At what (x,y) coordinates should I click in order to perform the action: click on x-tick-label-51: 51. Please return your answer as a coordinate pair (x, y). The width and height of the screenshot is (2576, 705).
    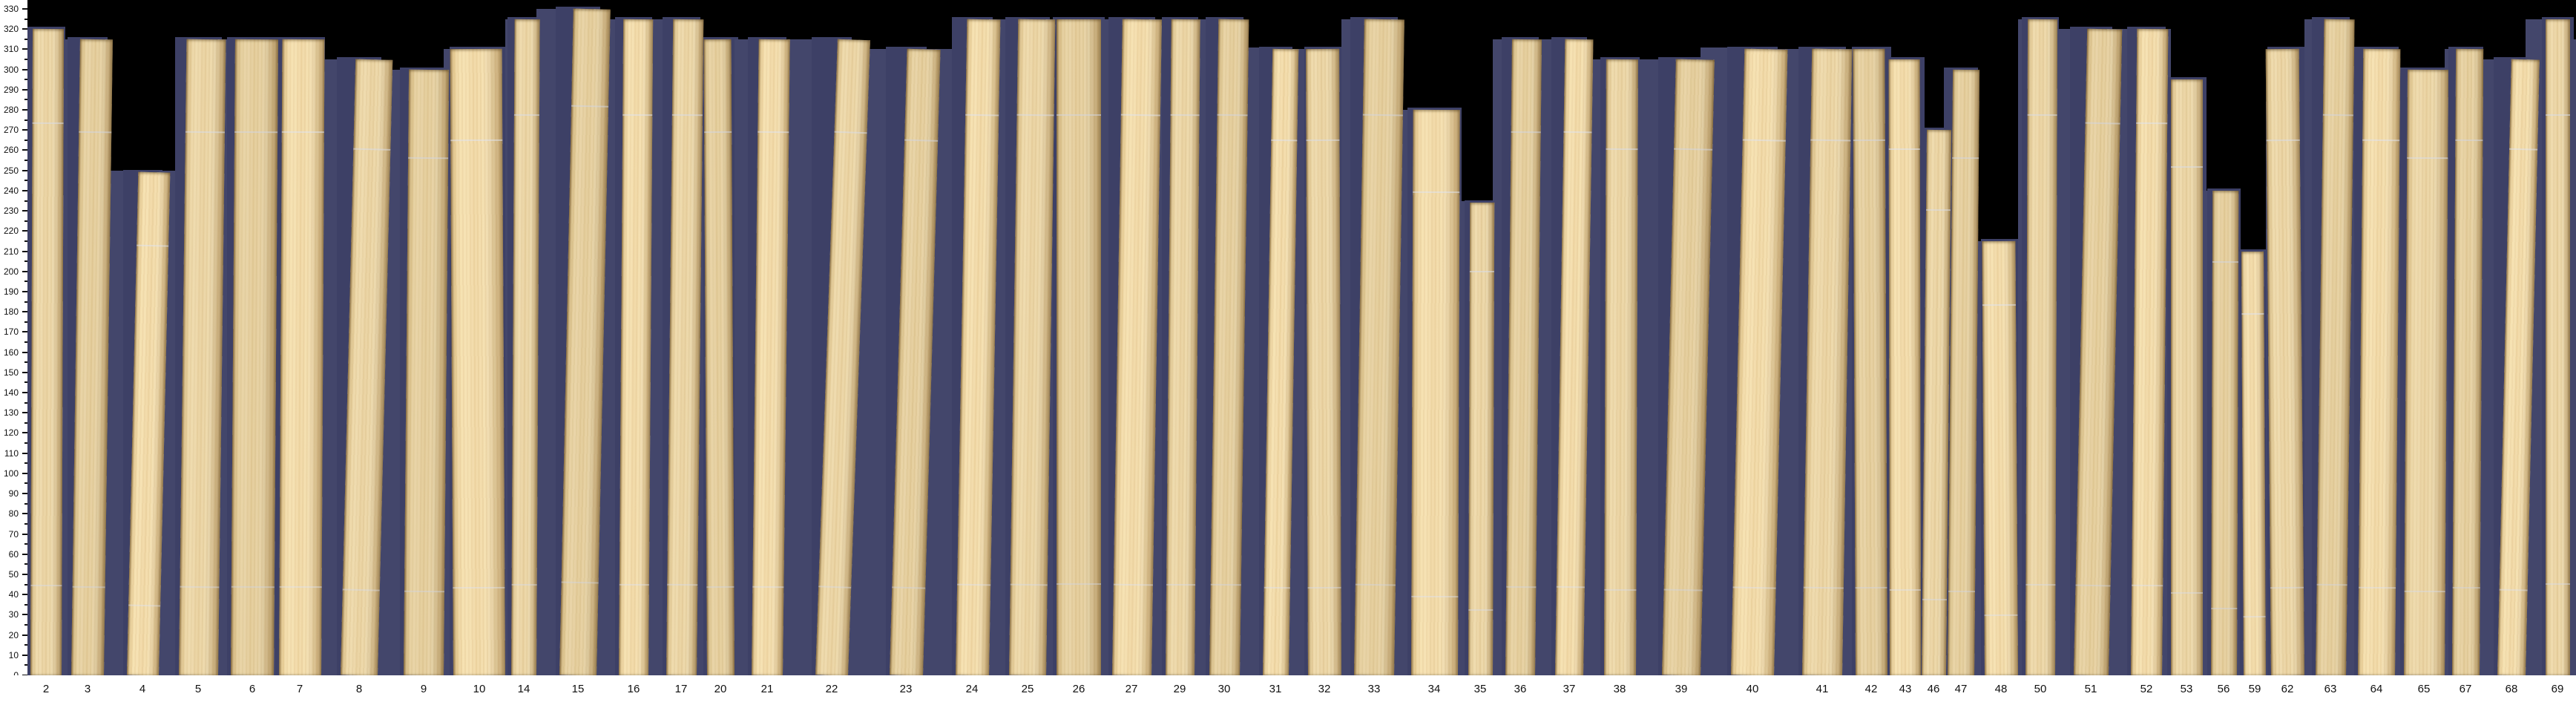
    Looking at the image, I should click on (2090, 689).